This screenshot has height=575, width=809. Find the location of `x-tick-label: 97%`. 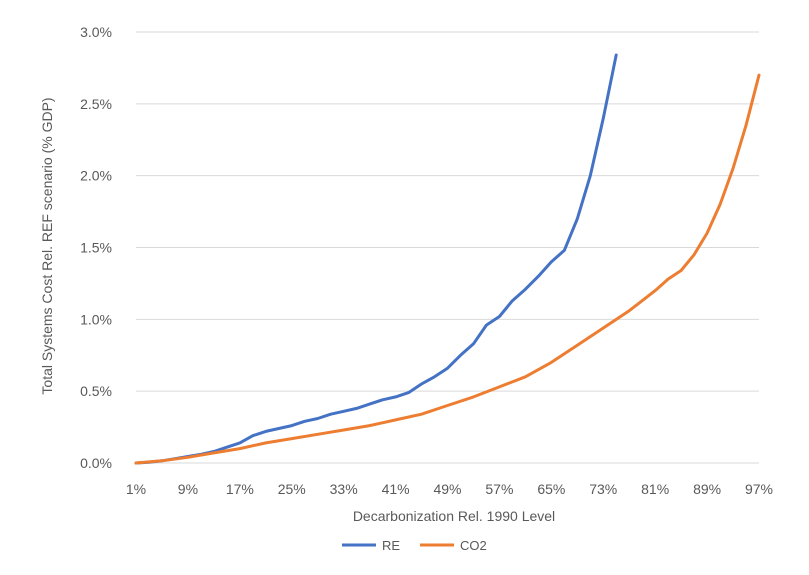

x-tick-label: 97% is located at coordinates (759, 489).